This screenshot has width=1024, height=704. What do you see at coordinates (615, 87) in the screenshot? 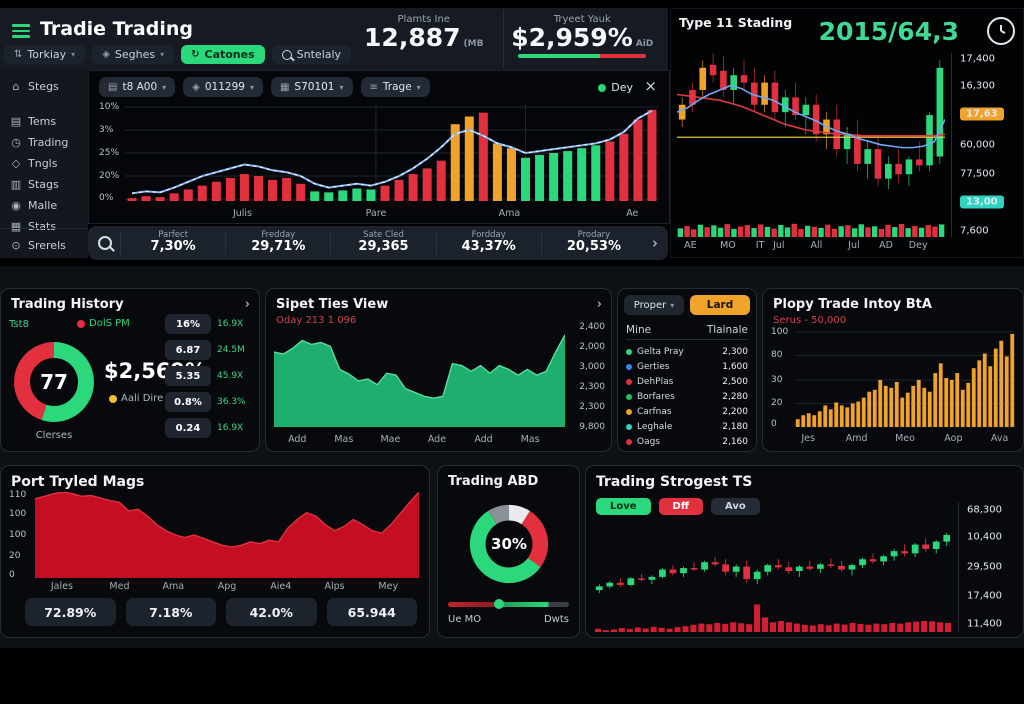
I see `timeframe-toggle: Dey` at bounding box center [615, 87].